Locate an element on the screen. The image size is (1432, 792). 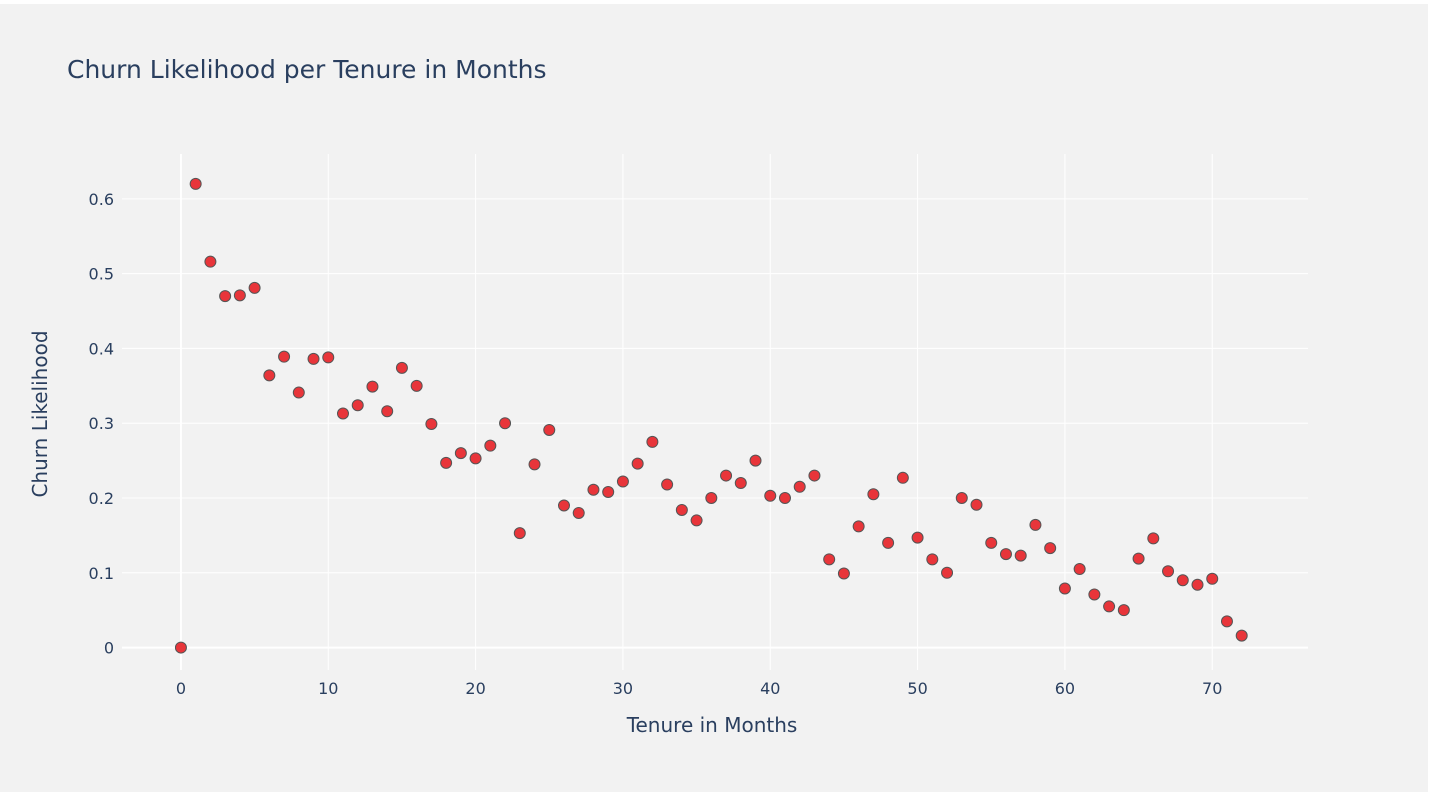
y-axis-ticks: 0 0.1 0.2 0.3 0.4 0.5 0.6 is located at coordinates (101, 424).